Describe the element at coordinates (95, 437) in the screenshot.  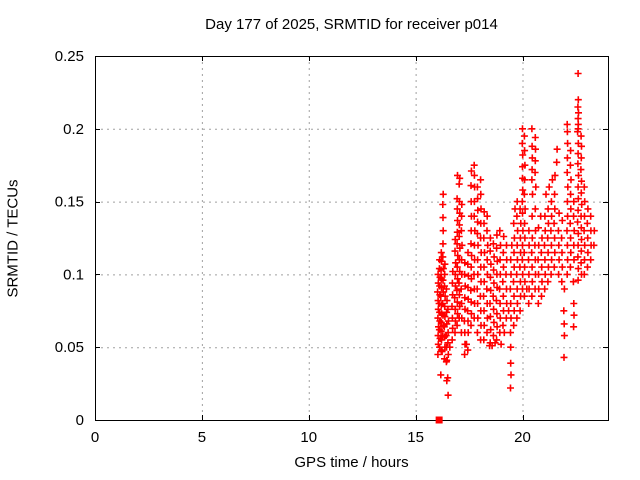
I see `x-tick-label: 0` at that location.